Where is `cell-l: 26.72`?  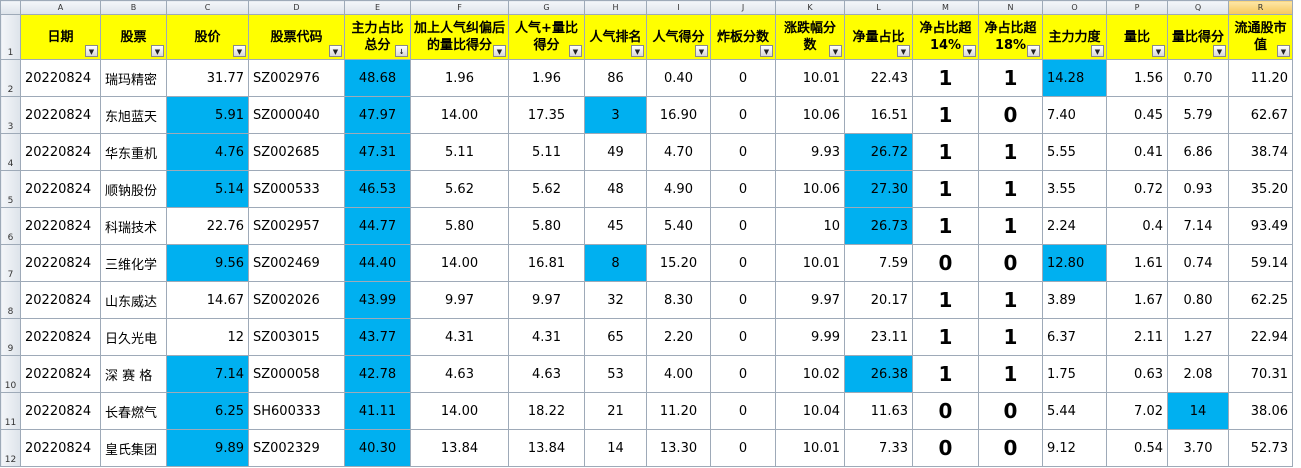 cell-l: 26.72 is located at coordinates (878, 152).